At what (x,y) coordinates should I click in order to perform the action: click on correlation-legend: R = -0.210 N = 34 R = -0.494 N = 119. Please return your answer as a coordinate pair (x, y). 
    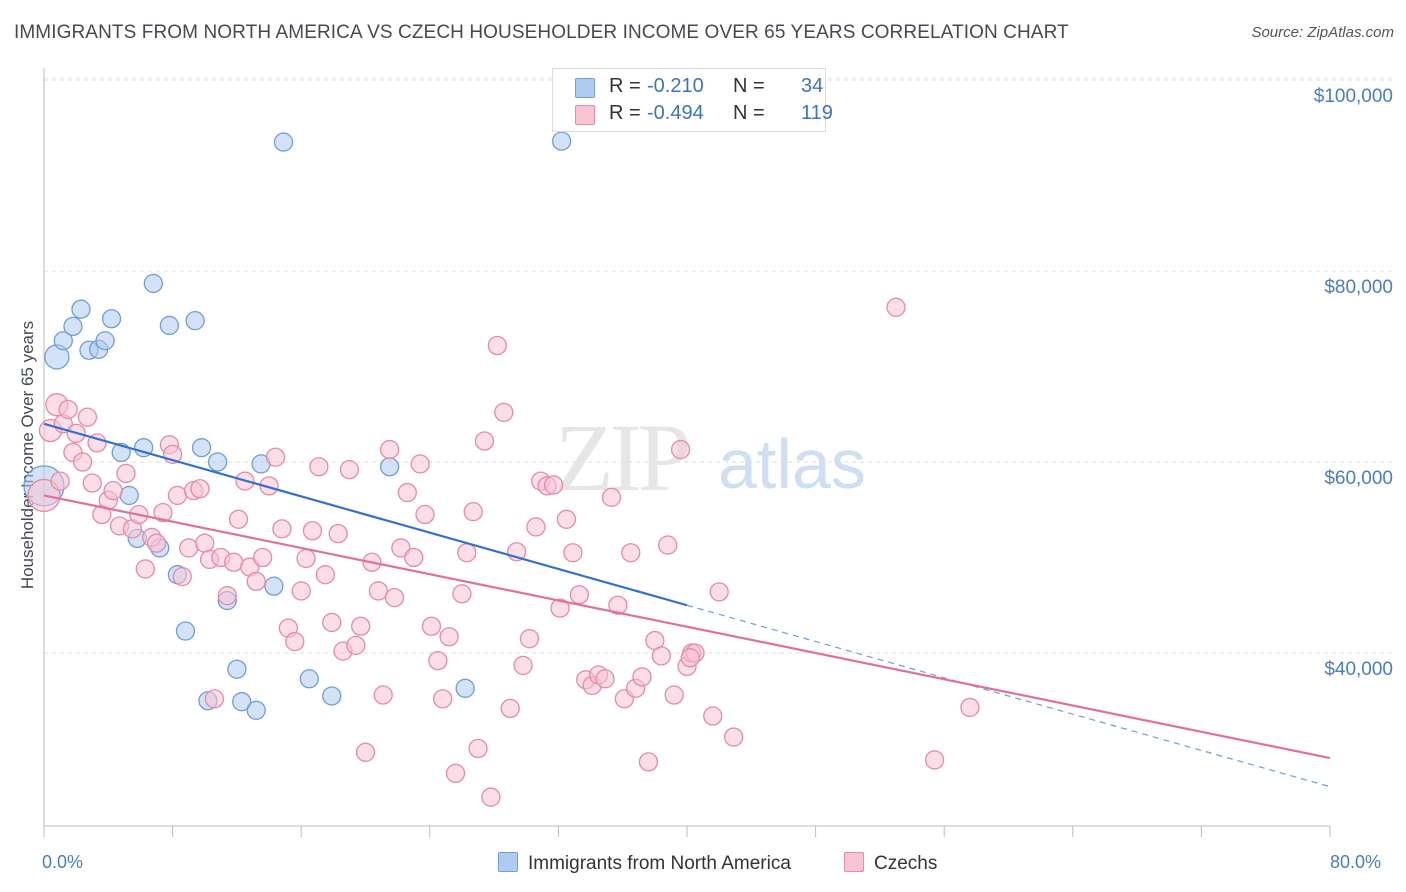
    Looking at the image, I should click on (692, 100).